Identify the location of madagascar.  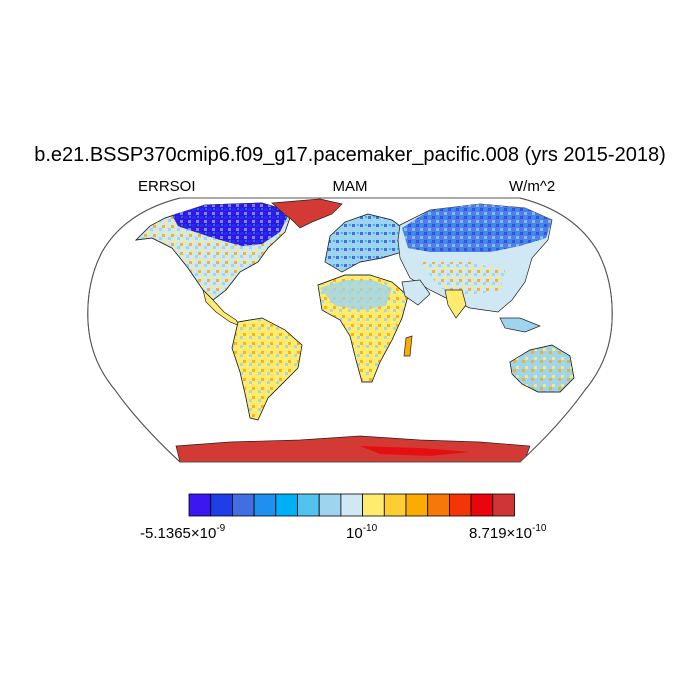
(408, 346).